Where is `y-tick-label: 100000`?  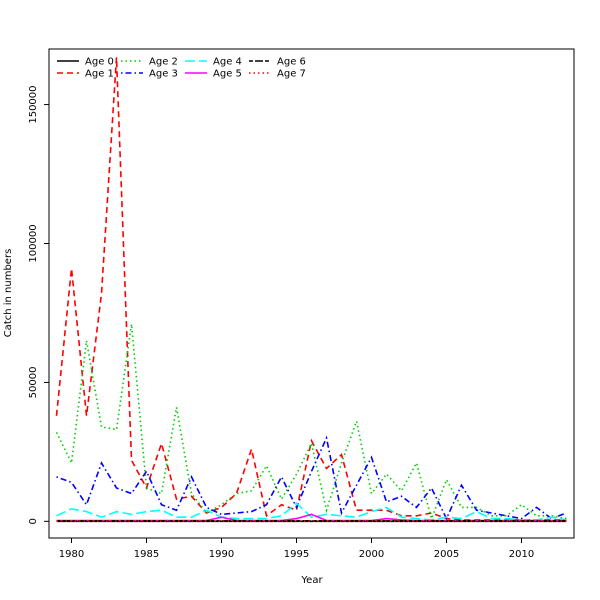 y-tick-label: 100000 is located at coordinates (33, 243).